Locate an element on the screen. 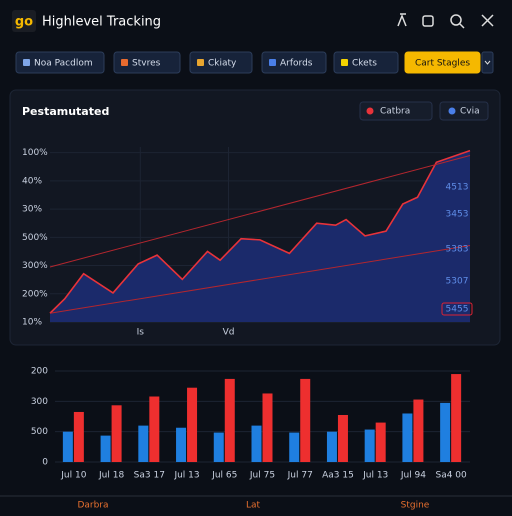 This screenshot has height=516, width=512. side-label: 3453 is located at coordinates (457, 215).